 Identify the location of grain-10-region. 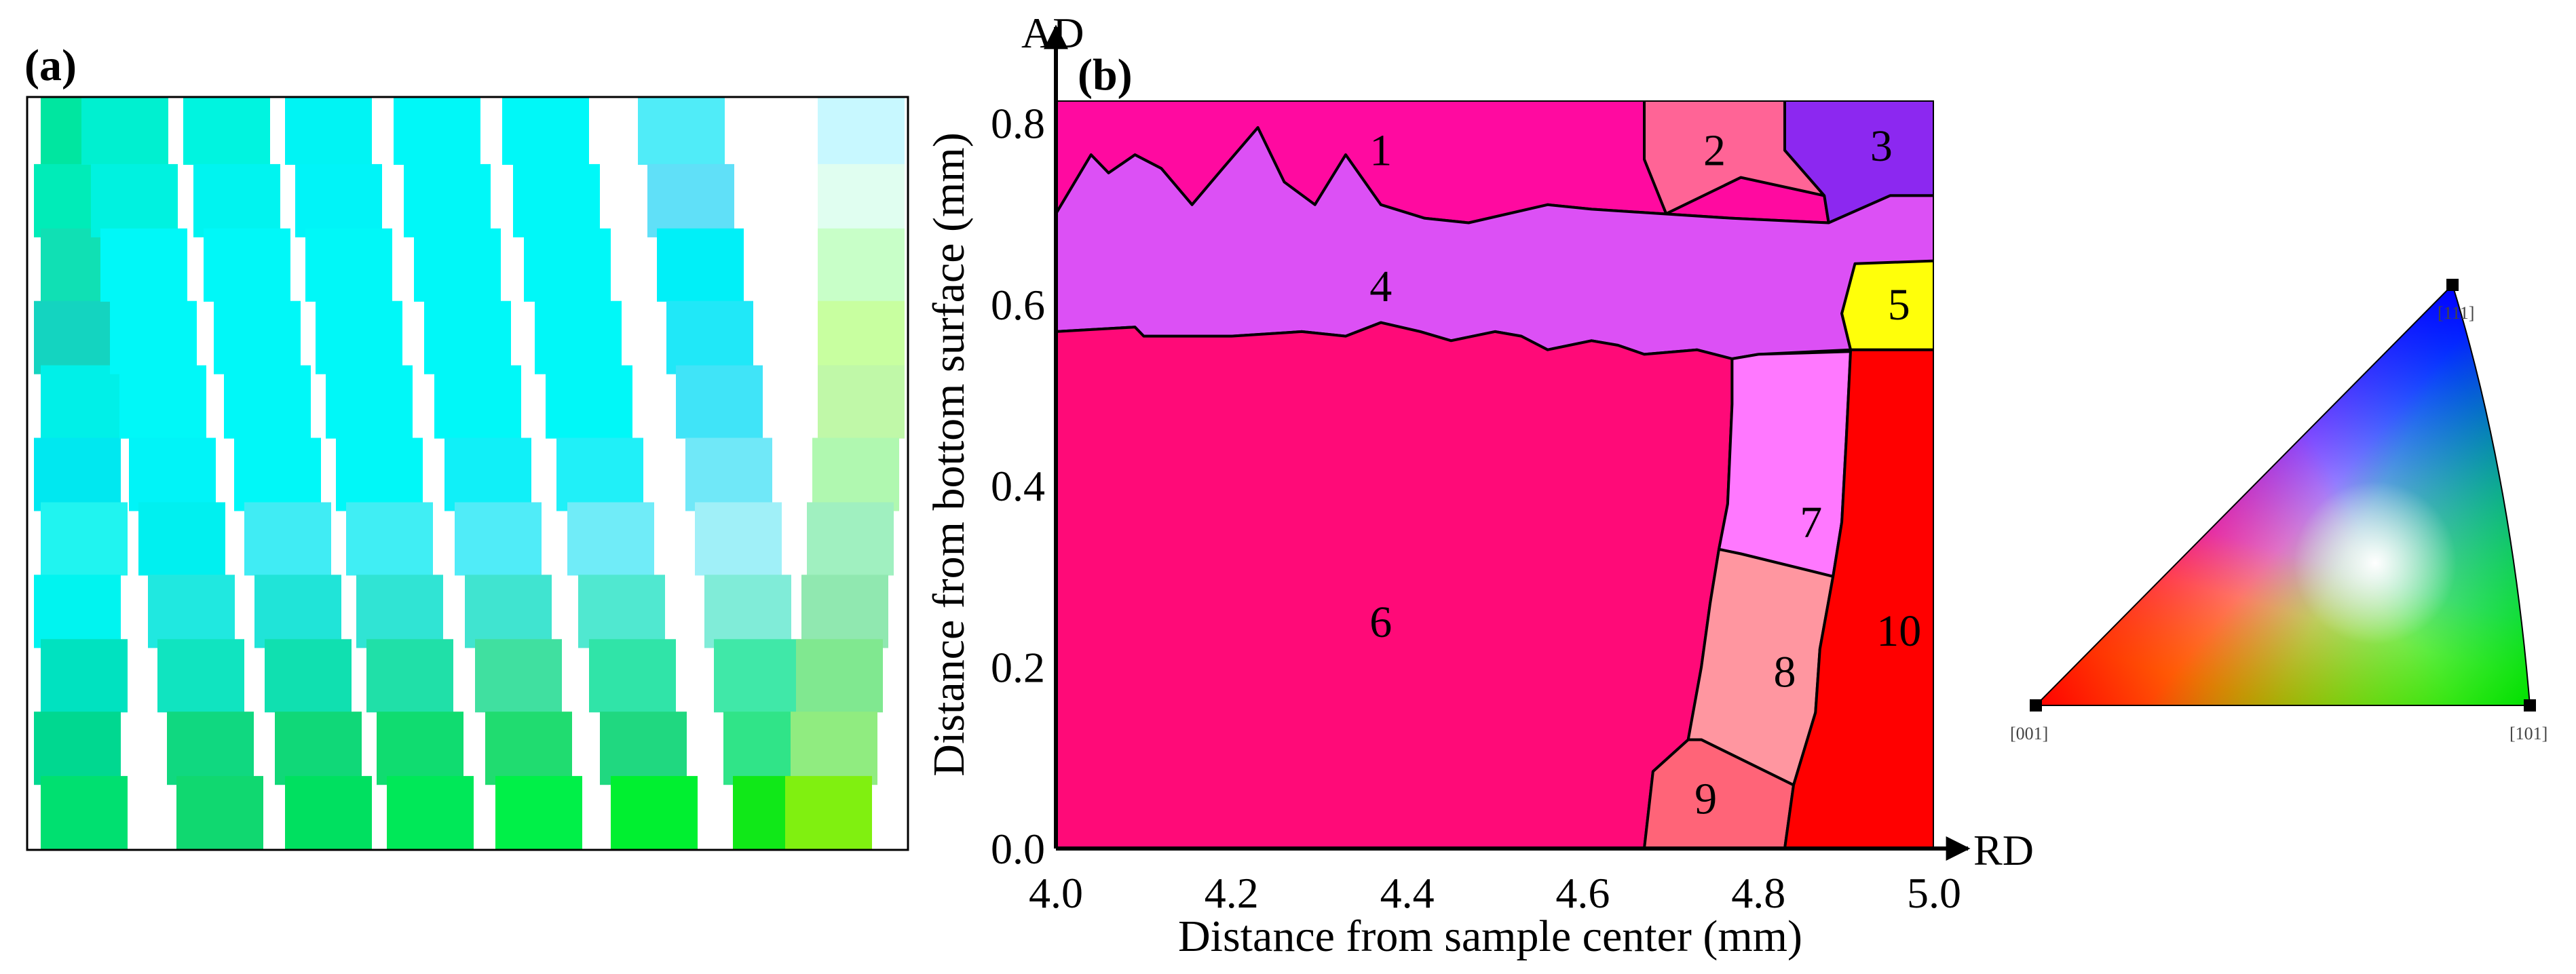
(1859, 598).